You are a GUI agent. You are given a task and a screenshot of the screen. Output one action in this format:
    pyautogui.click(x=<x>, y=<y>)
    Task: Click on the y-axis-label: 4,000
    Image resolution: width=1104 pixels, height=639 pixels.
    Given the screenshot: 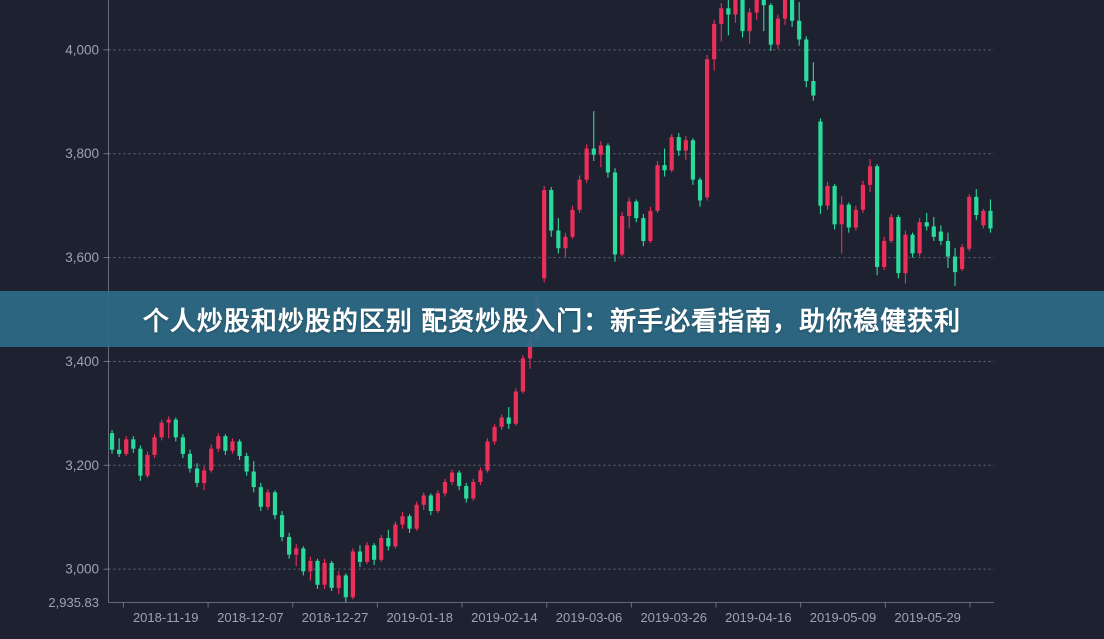 What is the action you would take?
    pyautogui.click(x=82, y=49)
    